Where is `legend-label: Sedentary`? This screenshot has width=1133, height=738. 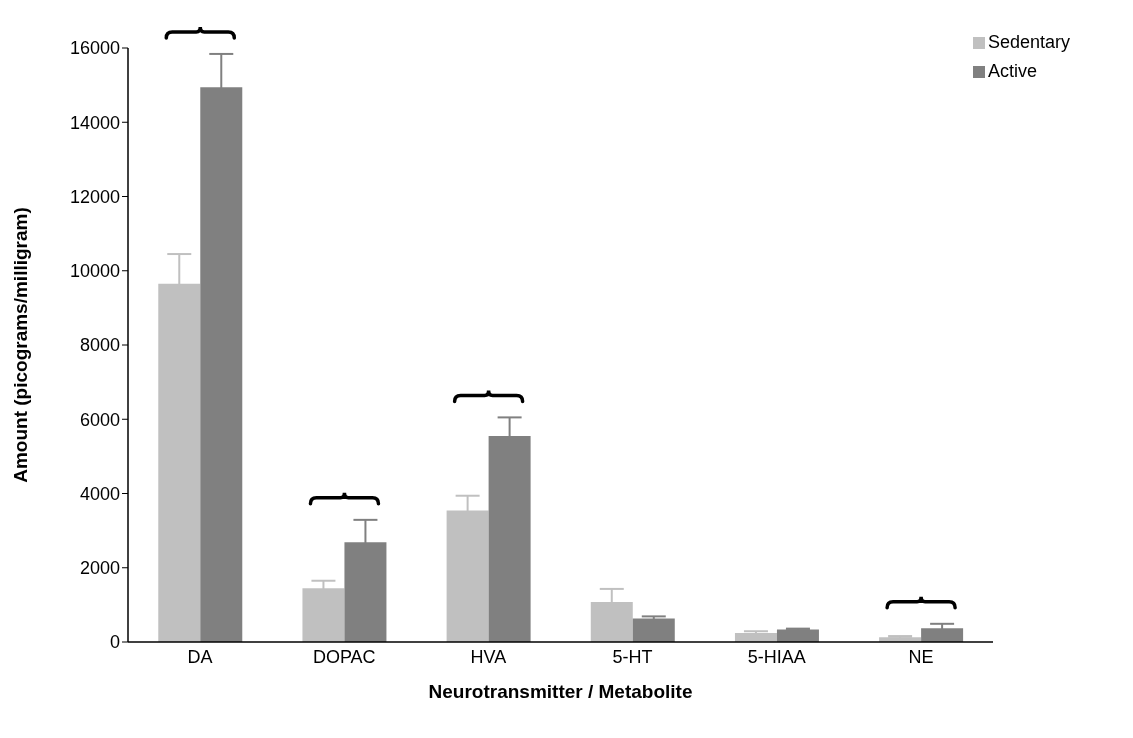
legend-label: Sedentary is located at coordinates (1029, 42).